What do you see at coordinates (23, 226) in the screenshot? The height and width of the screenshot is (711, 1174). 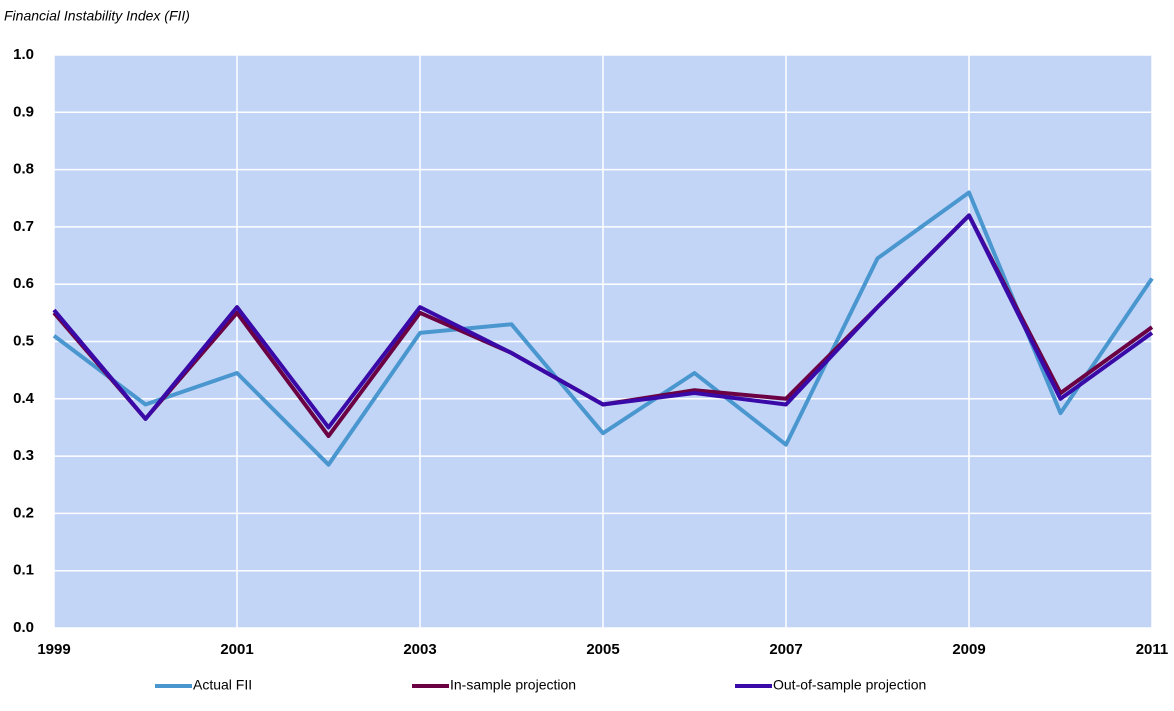 I see `y-tick-label: 0.7` at bounding box center [23, 226].